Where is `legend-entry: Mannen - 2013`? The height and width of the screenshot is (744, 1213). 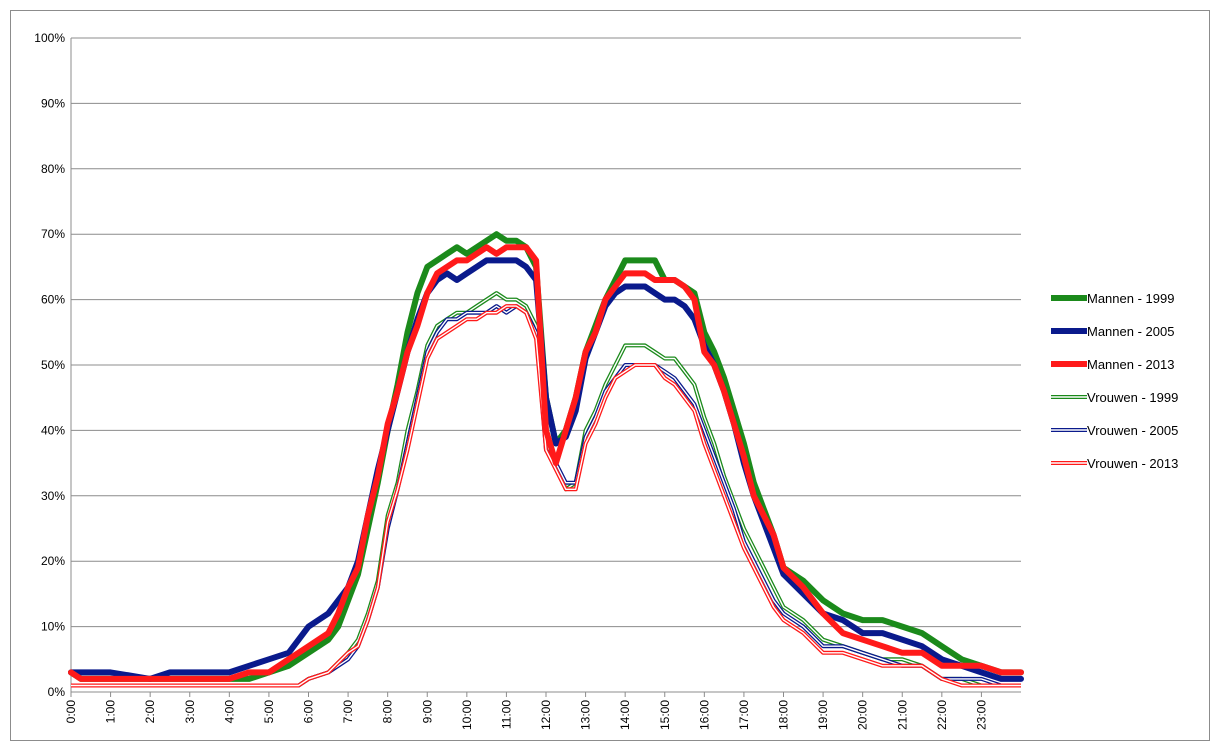
legend-entry: Mannen - 2013 is located at coordinates (1112, 364).